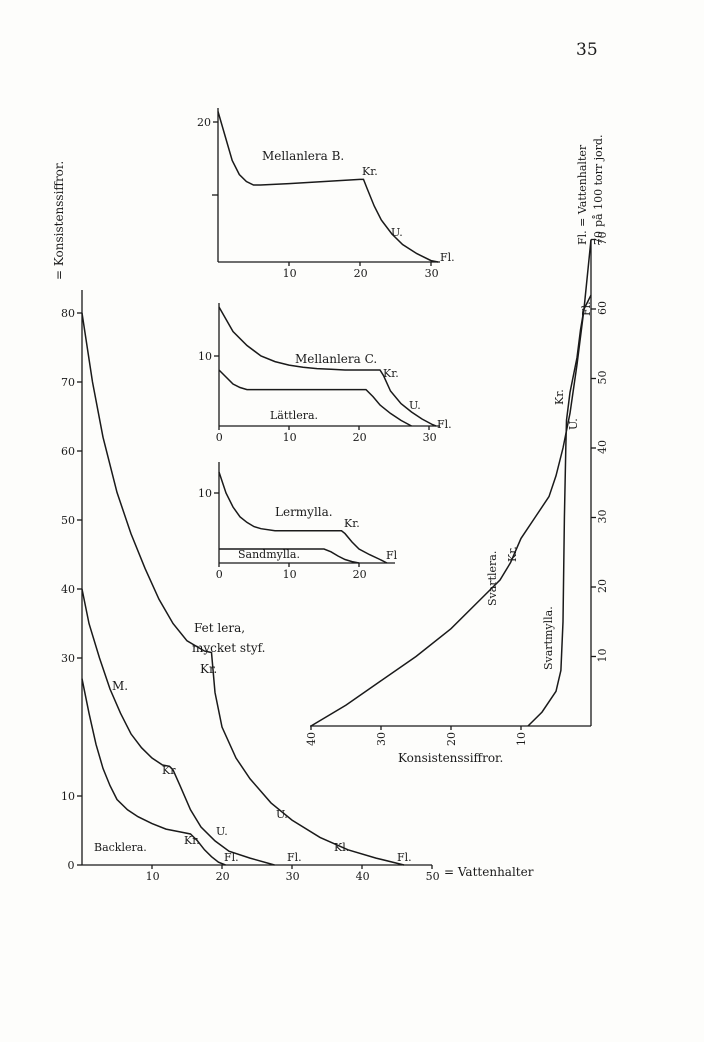  What do you see at coordinates (68, 658) in the screenshot?
I see `main-ytick-label: 30` at bounding box center [68, 658].